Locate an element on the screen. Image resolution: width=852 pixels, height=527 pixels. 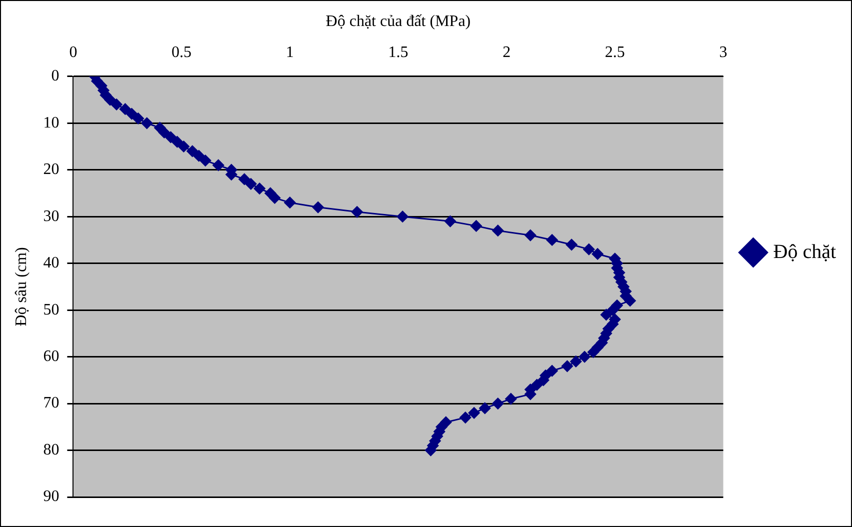
y-tick-label: 70 is located at coordinates (51, 403).